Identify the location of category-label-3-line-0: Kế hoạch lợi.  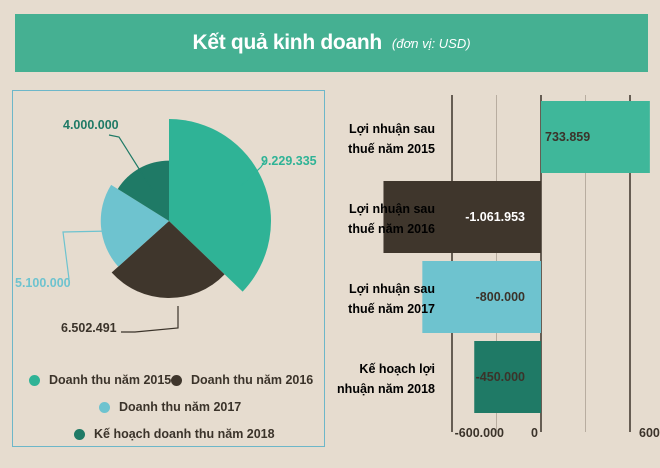
(397, 369).